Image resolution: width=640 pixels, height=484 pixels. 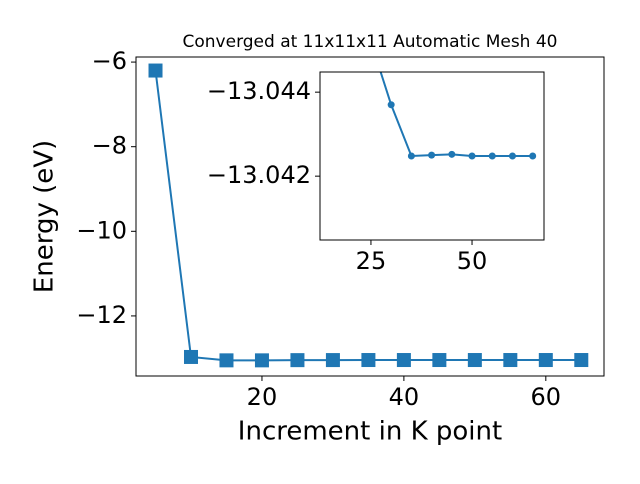 What do you see at coordinates (370, 42) in the screenshot?
I see `chart-title: Converged at 11x11x11 Automatic Mesh 40` at bounding box center [370, 42].